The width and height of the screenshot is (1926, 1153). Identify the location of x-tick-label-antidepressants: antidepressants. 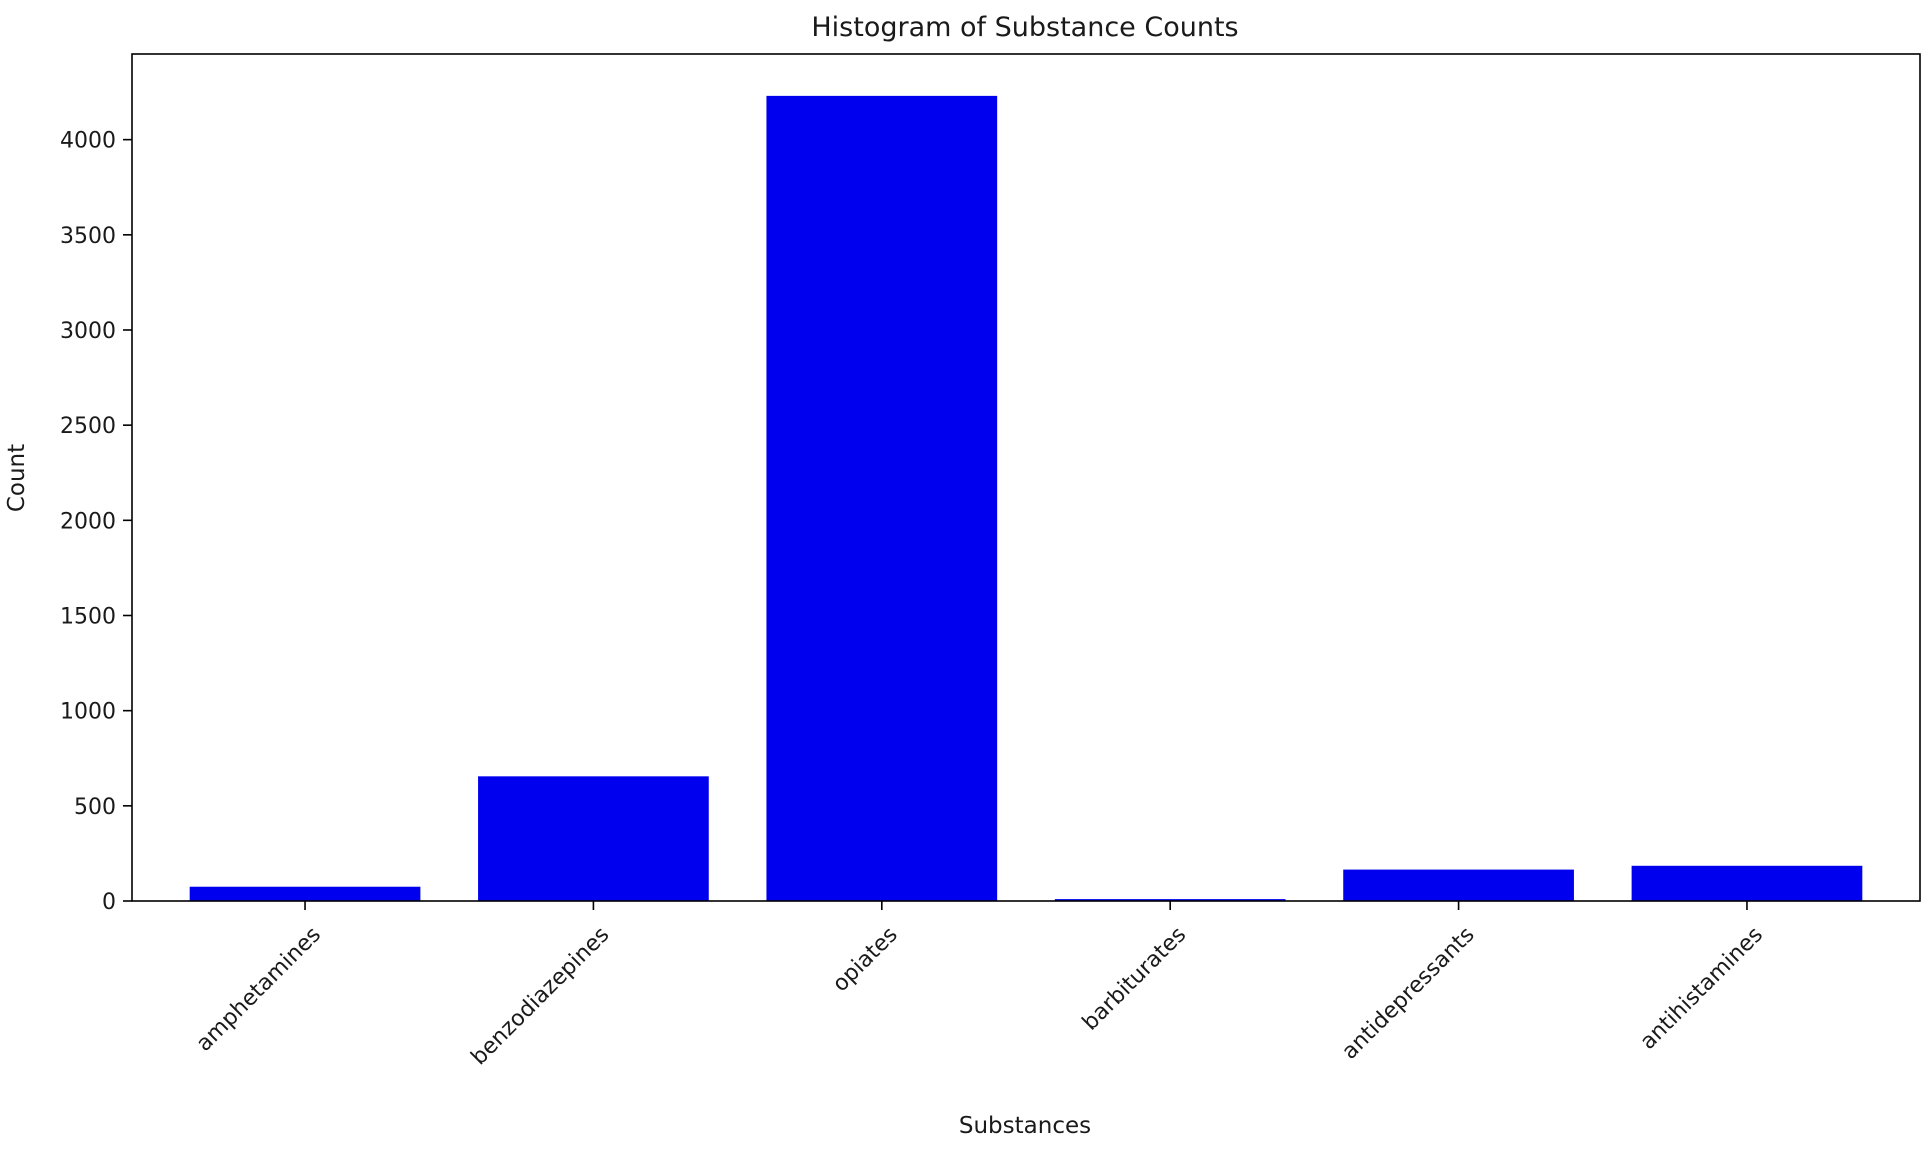
(1408, 993).